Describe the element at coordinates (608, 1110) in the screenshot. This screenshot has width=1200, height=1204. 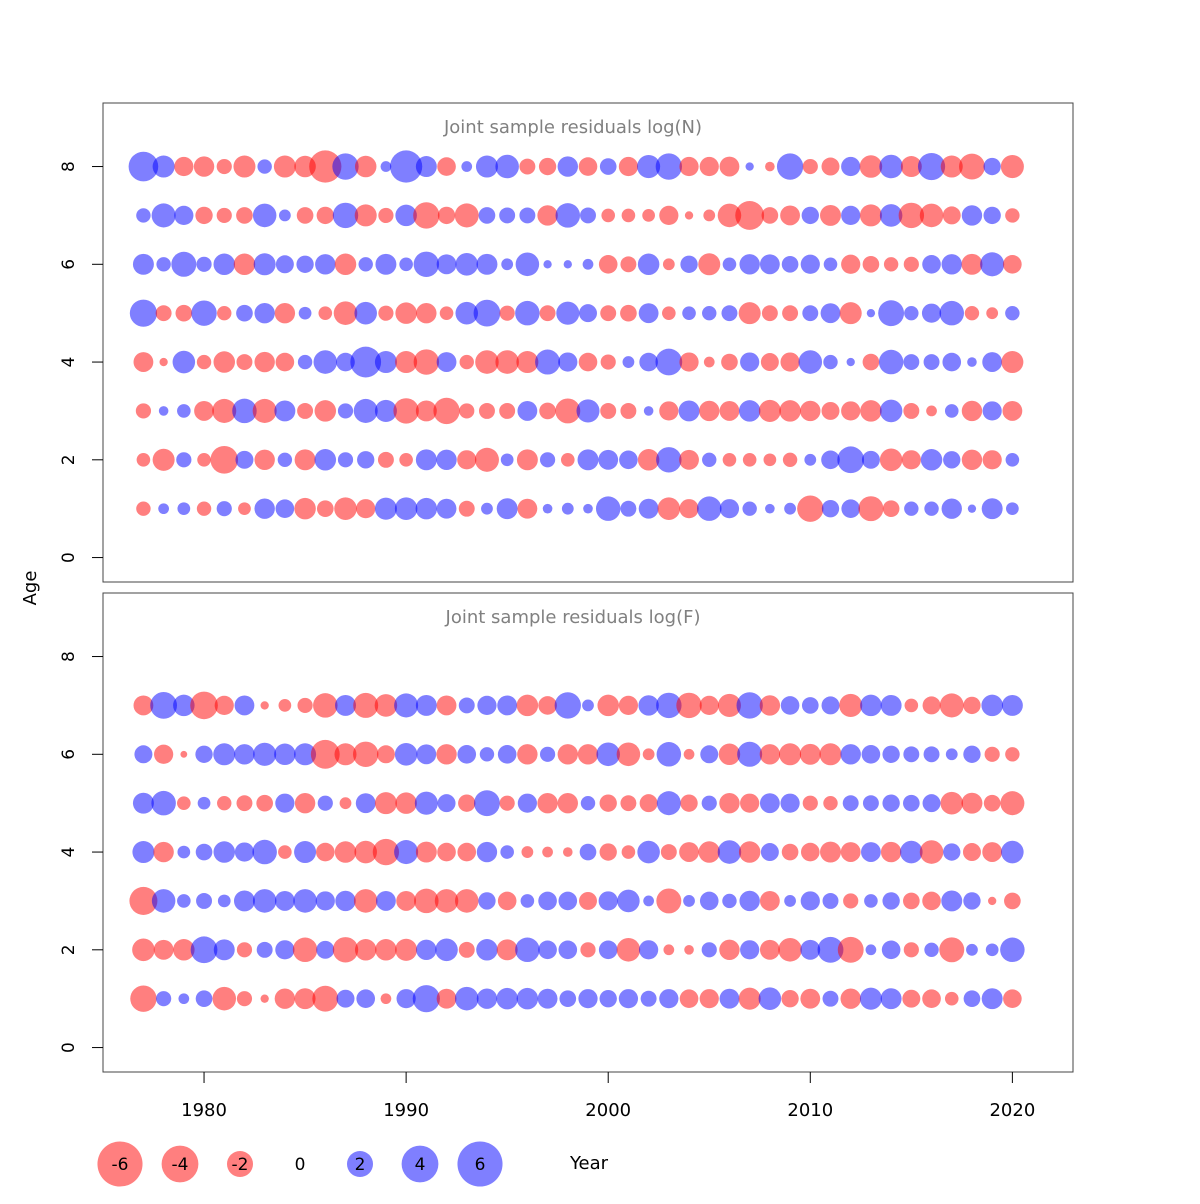
I see `x-tick-label: 2000` at that location.